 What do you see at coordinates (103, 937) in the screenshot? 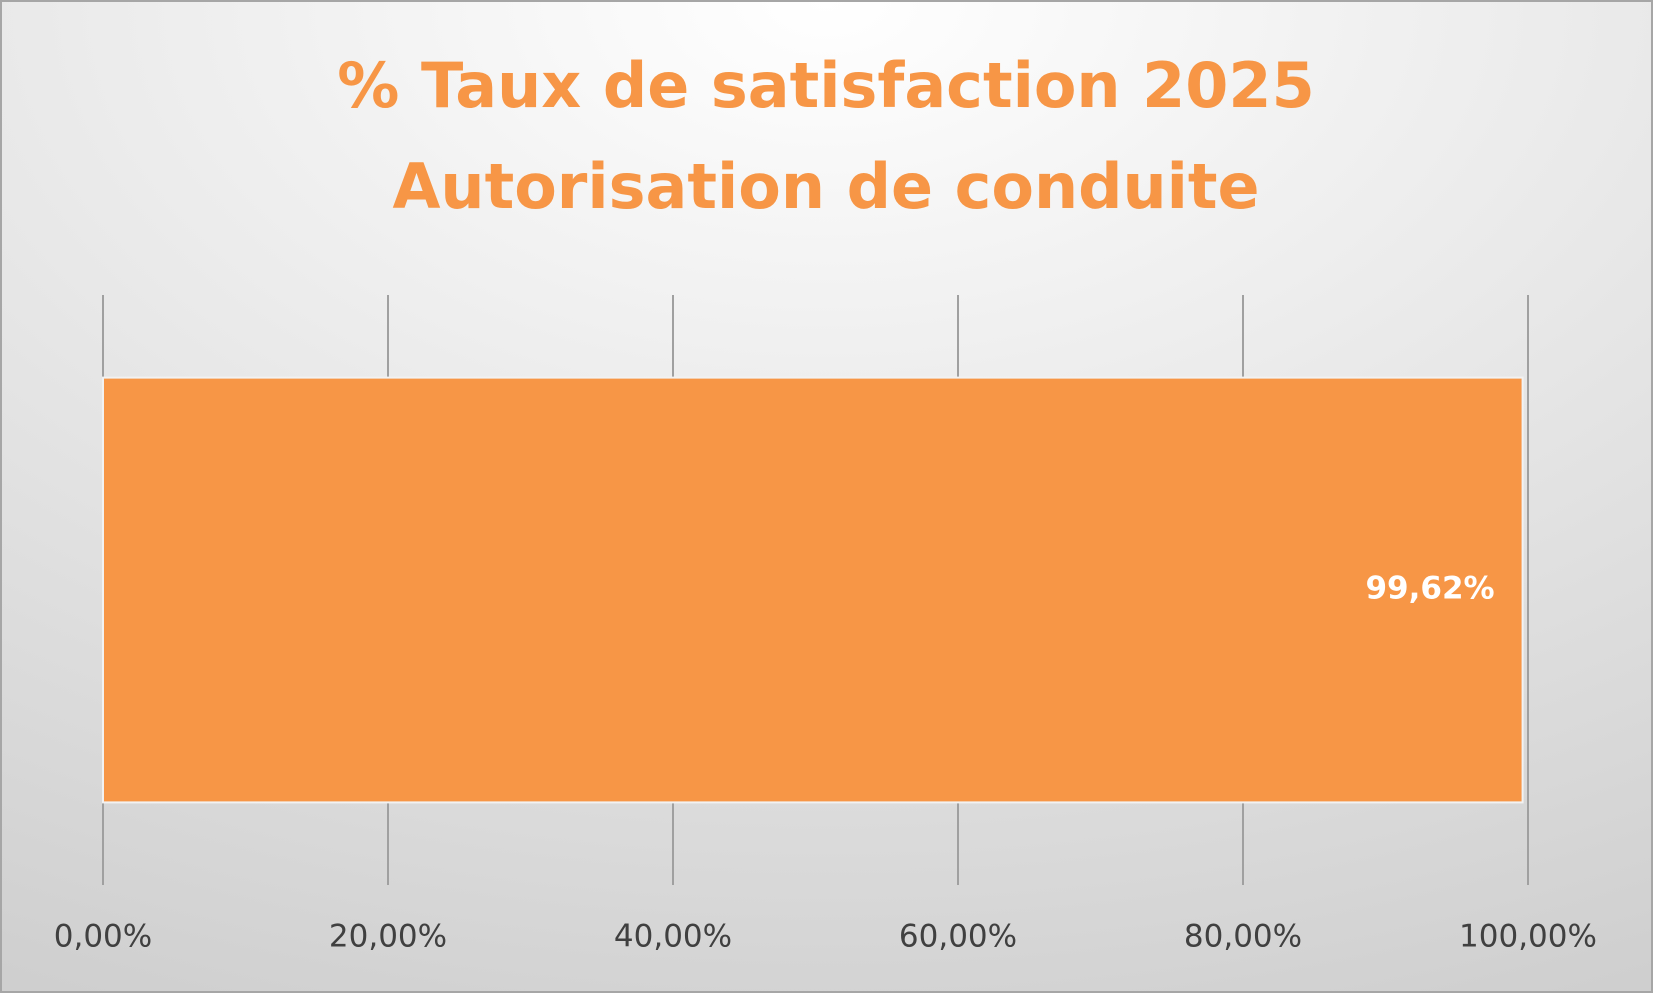
I see `x-tick-label: 0,00%` at bounding box center [103, 937].